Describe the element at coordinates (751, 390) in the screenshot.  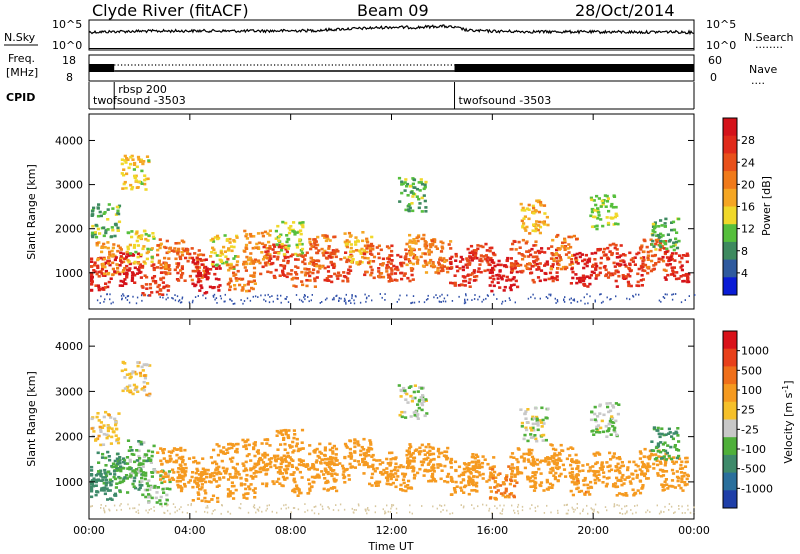
I see `colorbar-tick-label: 100` at that location.